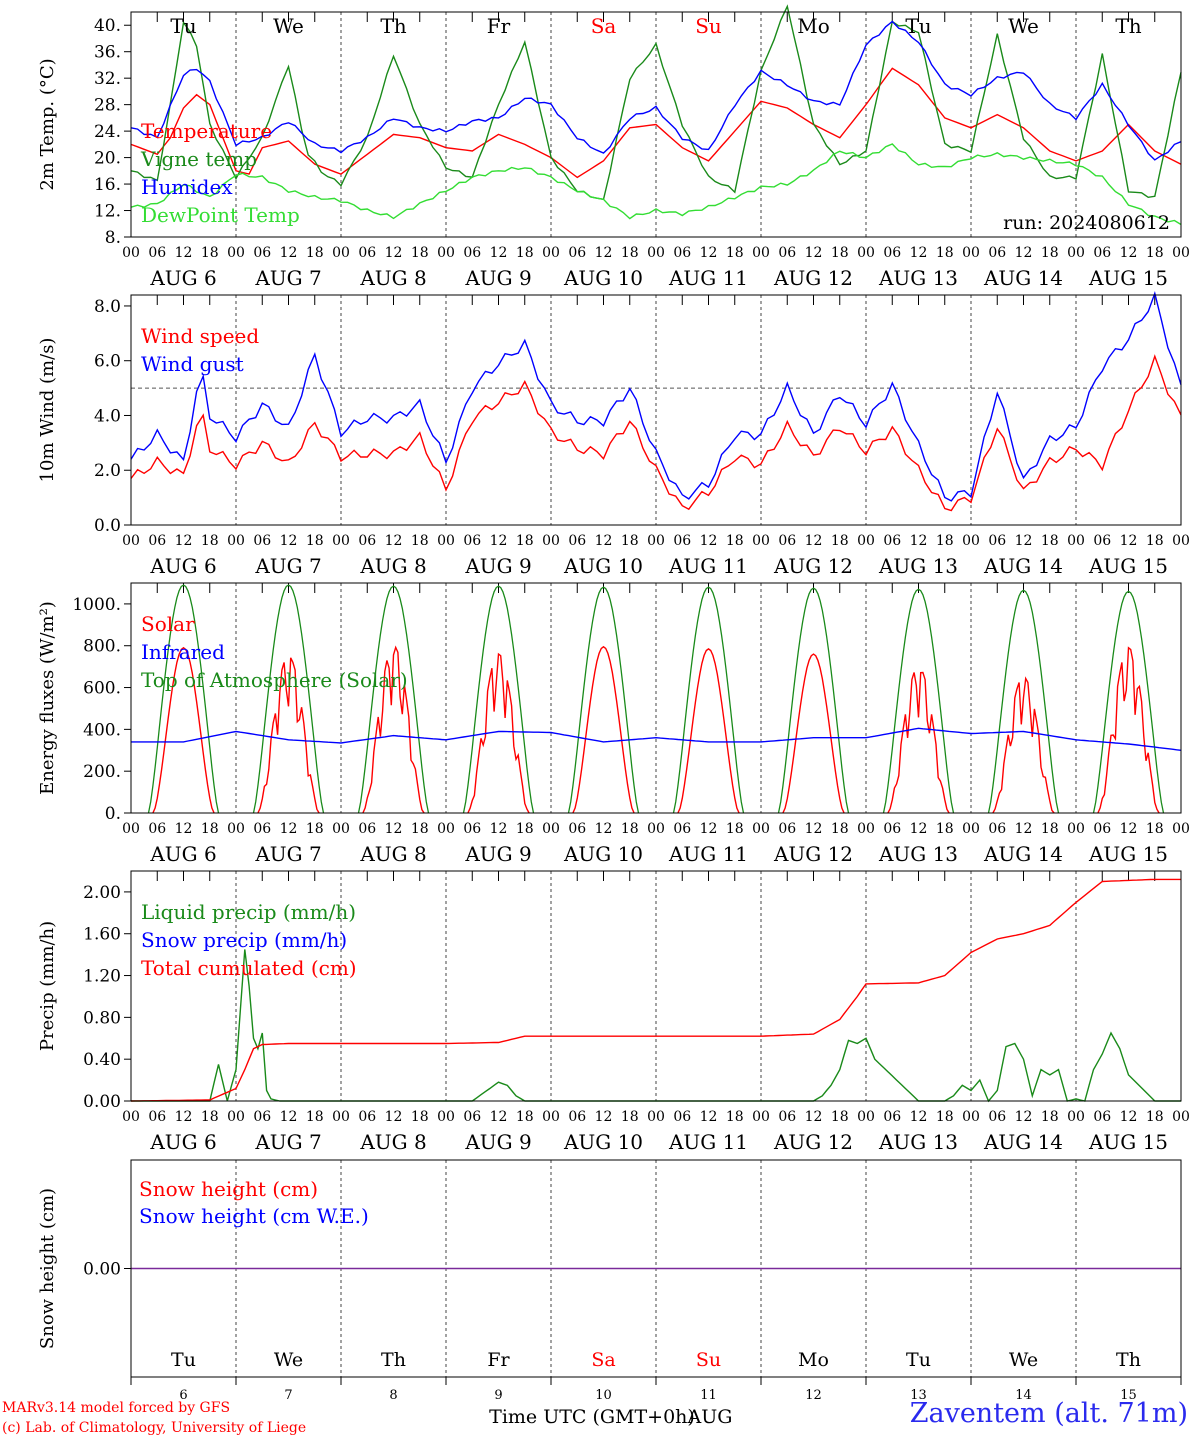 This screenshot has height=1440, width=1194. I want to click on day-number: 11, so click(708, 1395).